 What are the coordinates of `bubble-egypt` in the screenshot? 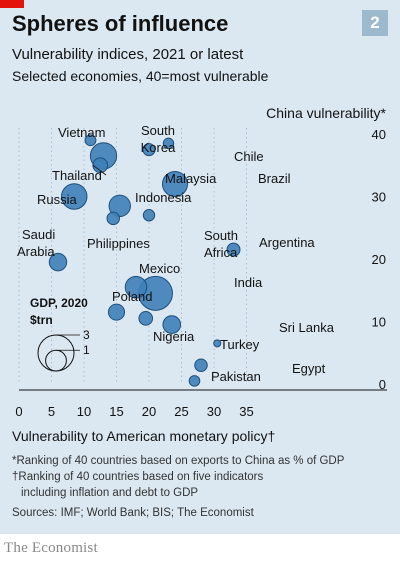 It's located at (201, 365).